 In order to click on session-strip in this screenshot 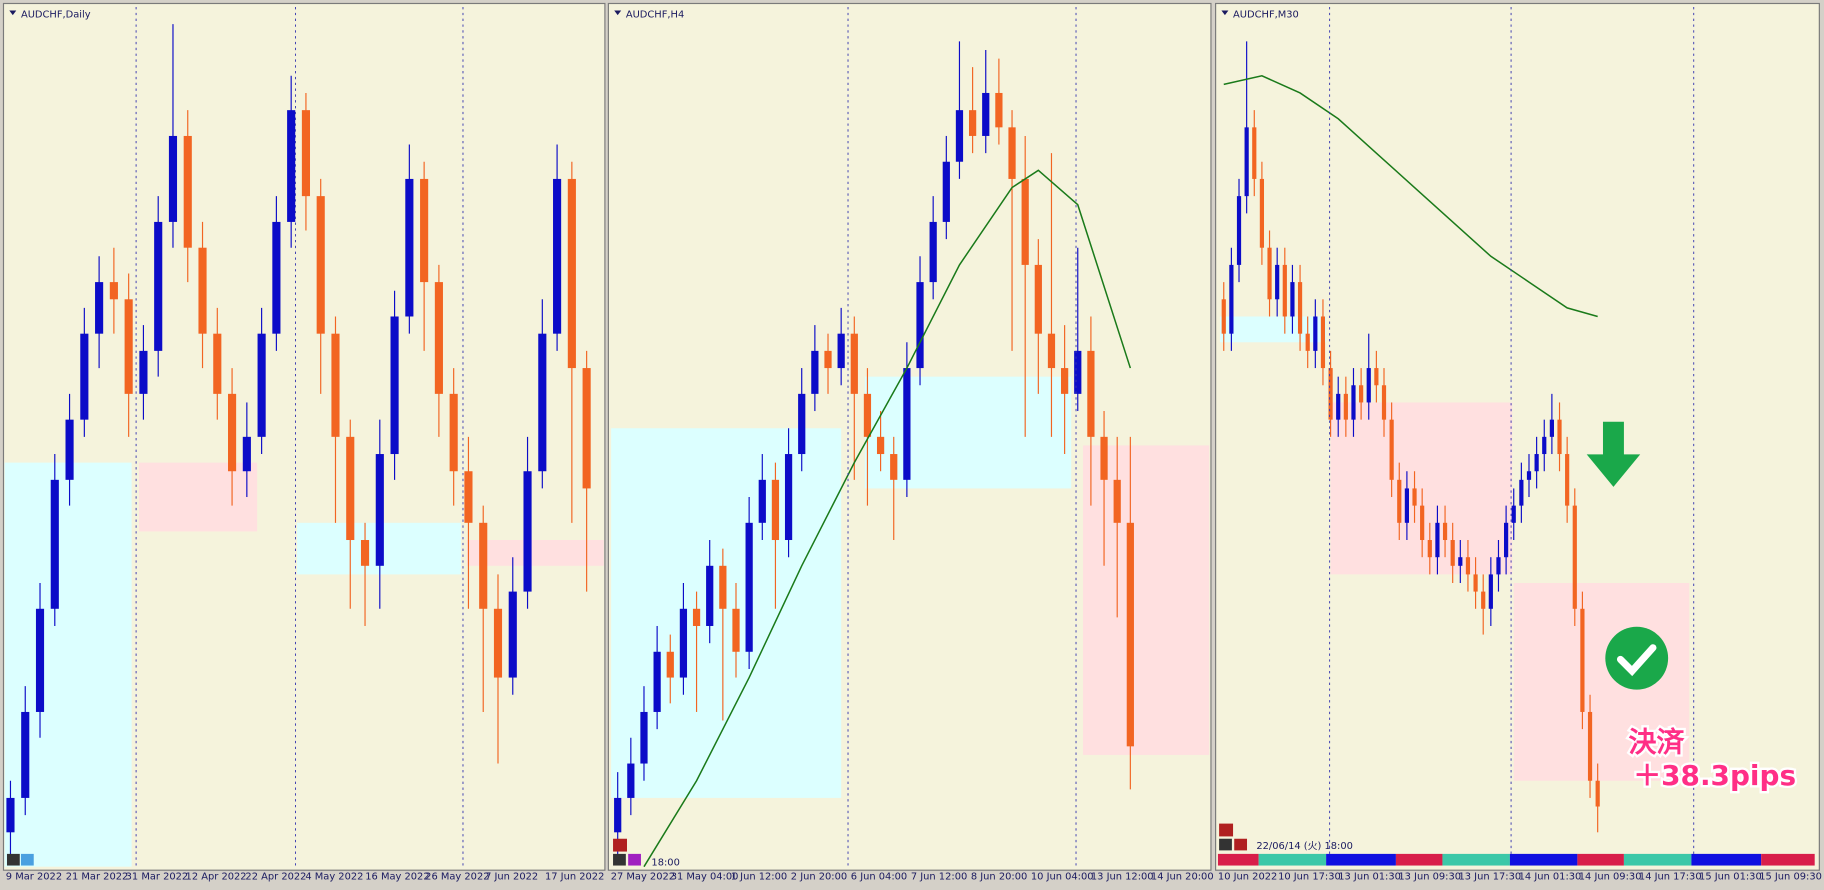, I will do `click(1516, 859)`.